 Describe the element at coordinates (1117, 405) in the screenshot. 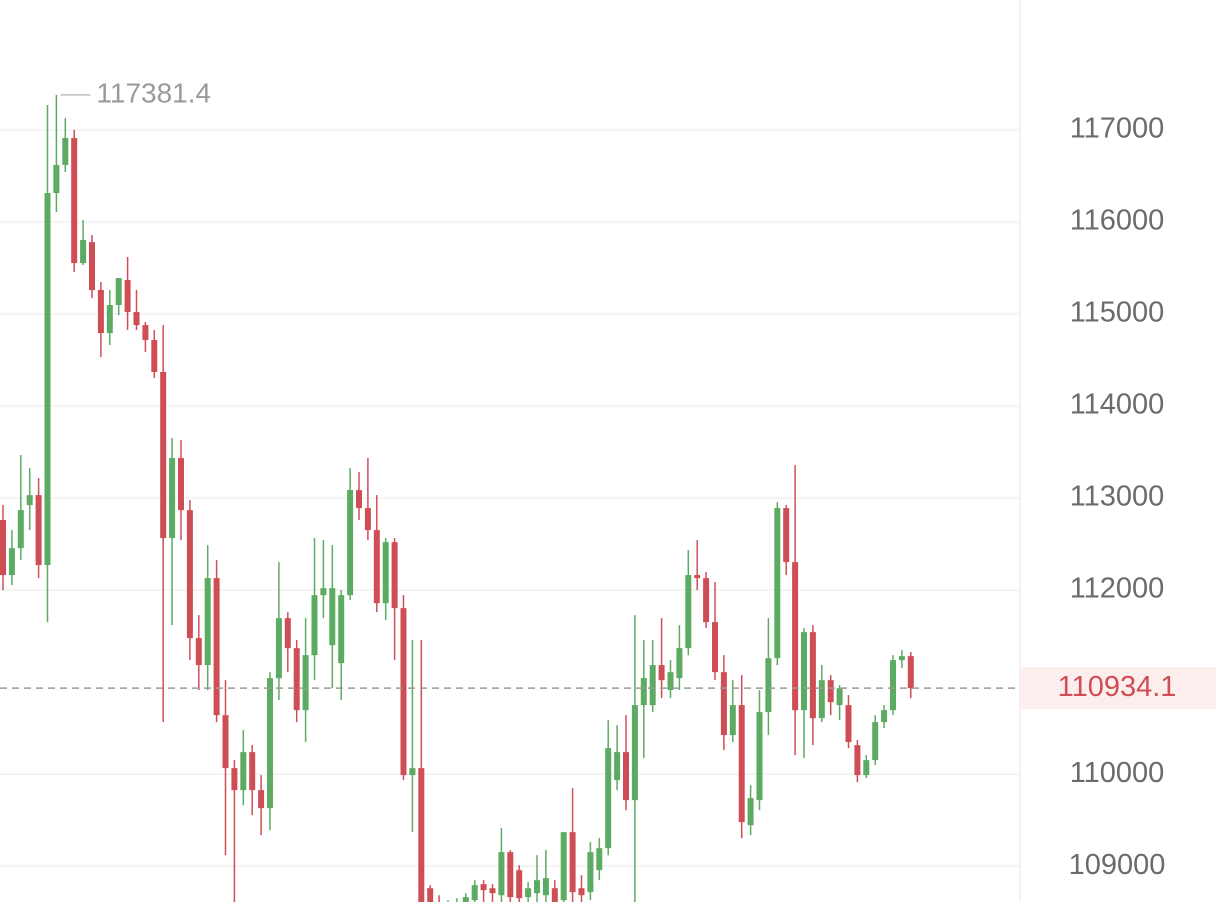

I see `y-tick-label: 114000` at that location.